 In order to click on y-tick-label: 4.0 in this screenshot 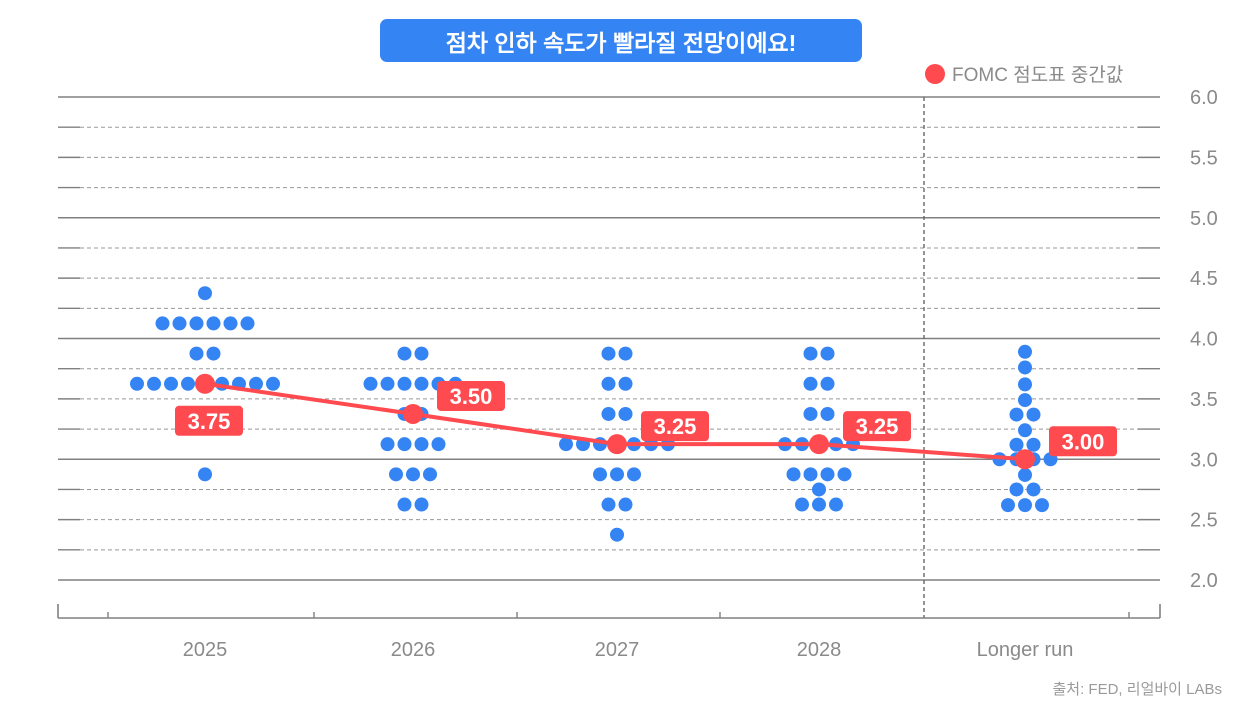, I will do `click(1204, 340)`.